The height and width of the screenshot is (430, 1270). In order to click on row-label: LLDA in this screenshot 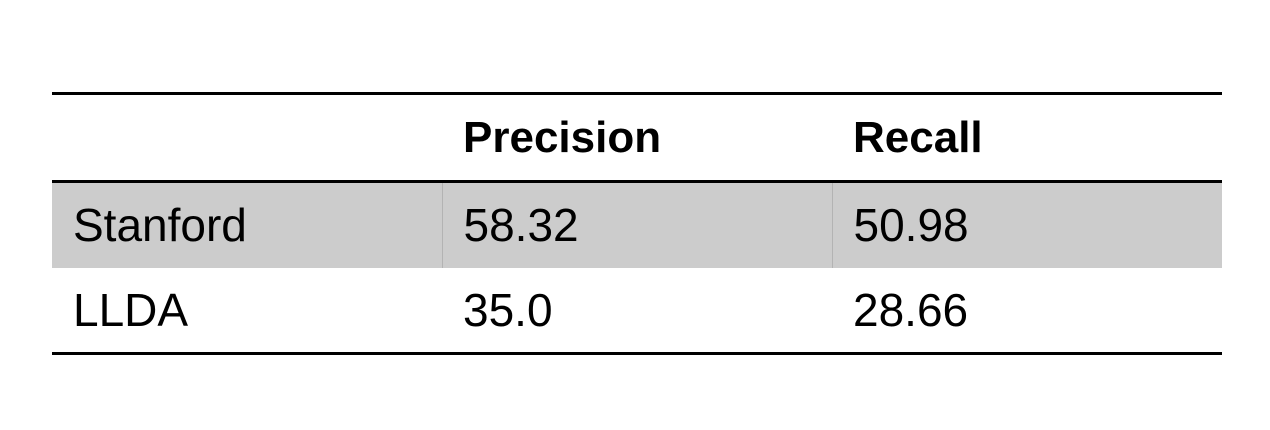, I will do `click(131, 309)`.